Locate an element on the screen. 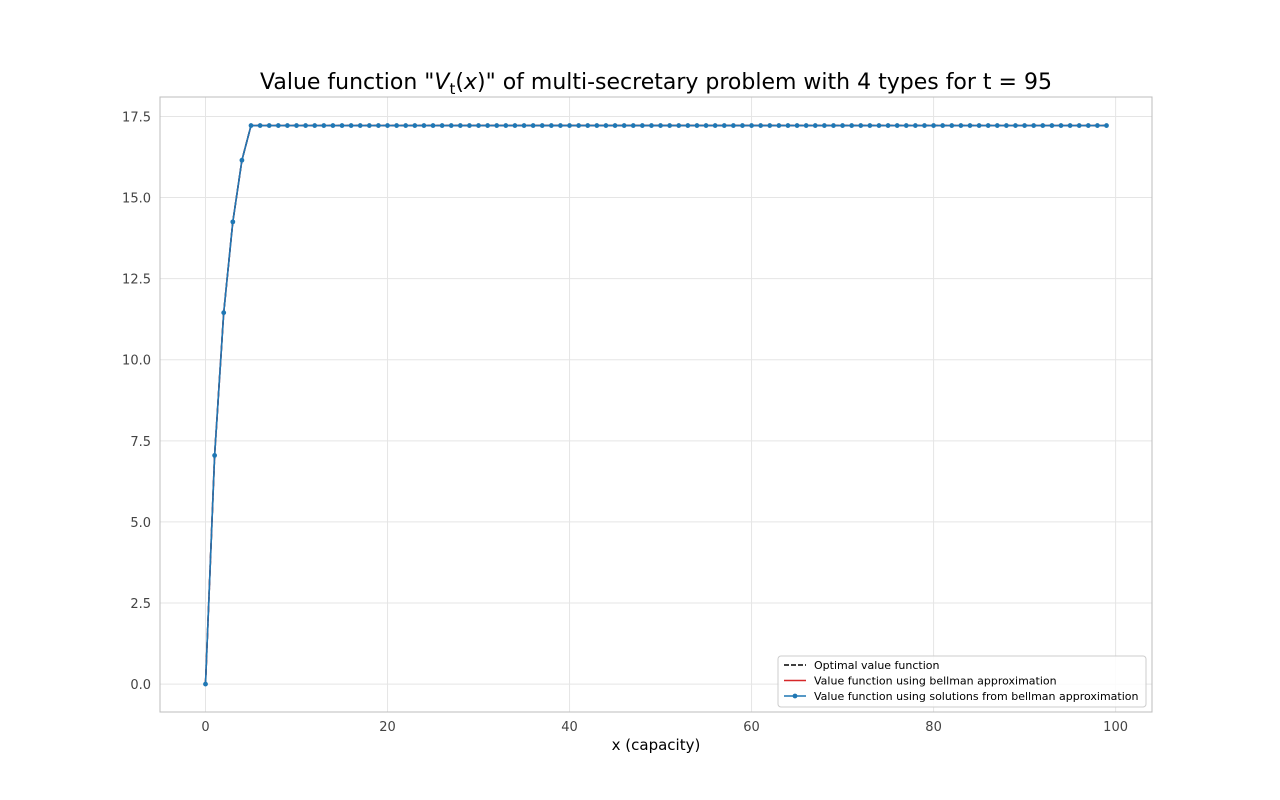 The width and height of the screenshot is (1280, 800). y-tick-label: 17.5 is located at coordinates (136, 117).